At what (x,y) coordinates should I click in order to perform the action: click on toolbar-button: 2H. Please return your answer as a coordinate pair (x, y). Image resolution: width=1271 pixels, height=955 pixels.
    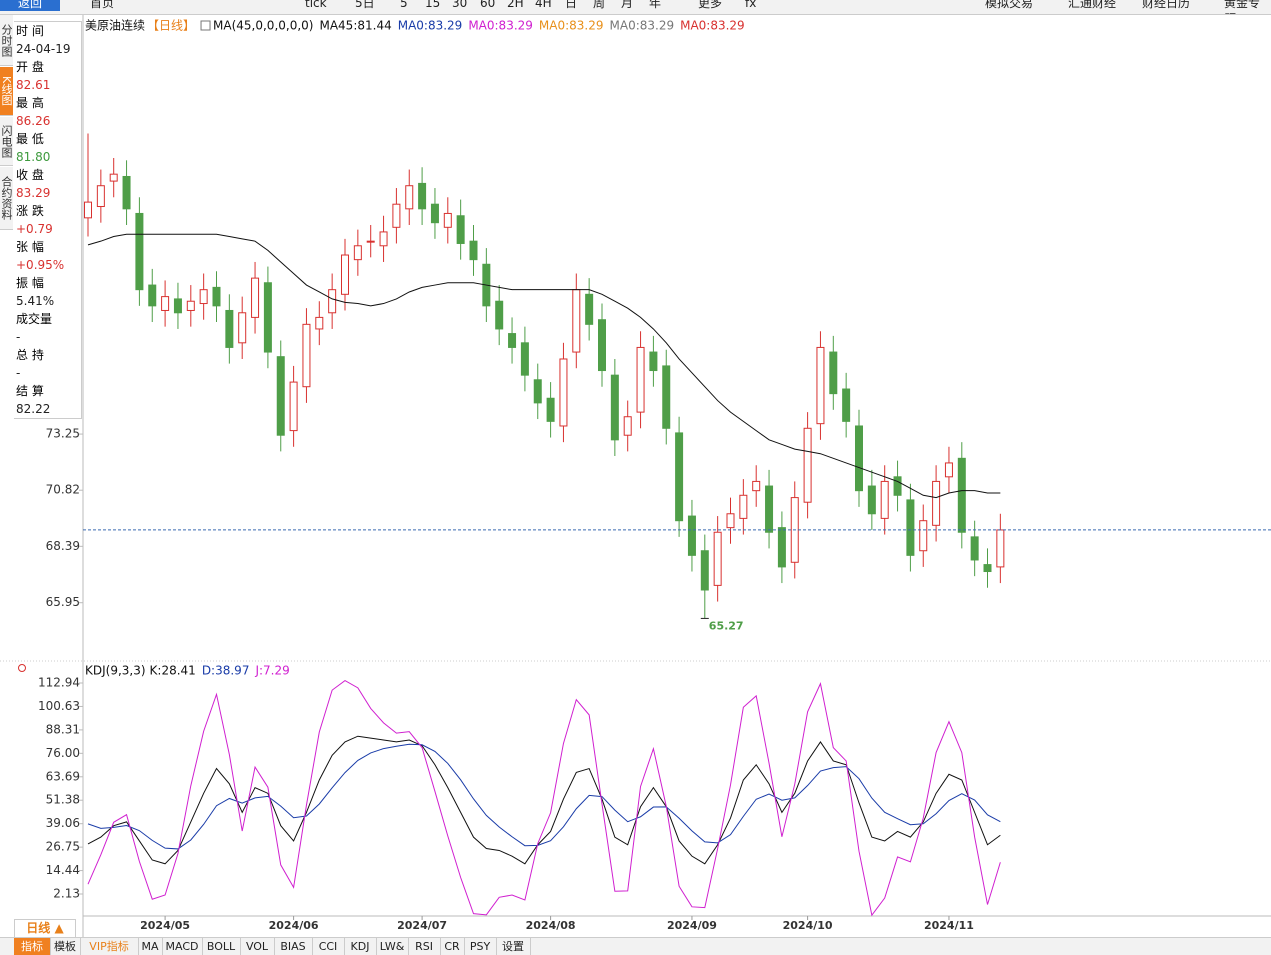
    Looking at the image, I should click on (515, 5).